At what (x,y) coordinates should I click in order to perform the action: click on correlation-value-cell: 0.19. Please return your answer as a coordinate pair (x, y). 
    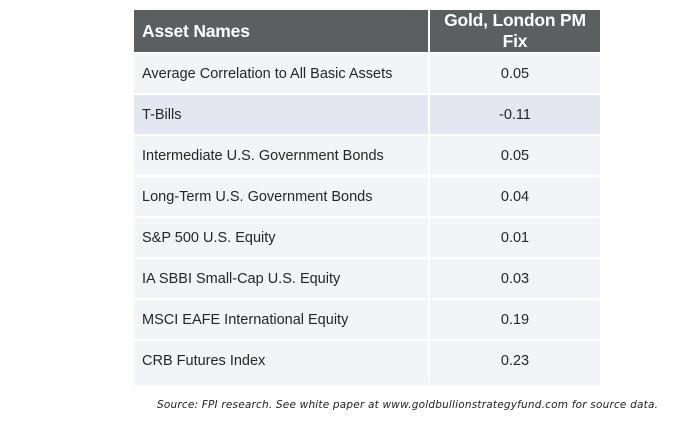
    Looking at the image, I should click on (514, 319).